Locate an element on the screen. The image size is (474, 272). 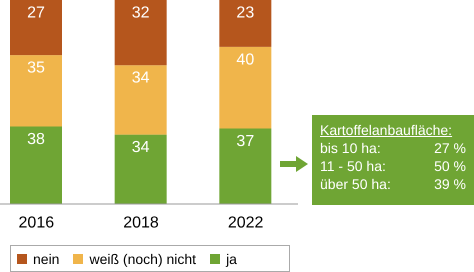
data-label: 35 is located at coordinates (36, 67).